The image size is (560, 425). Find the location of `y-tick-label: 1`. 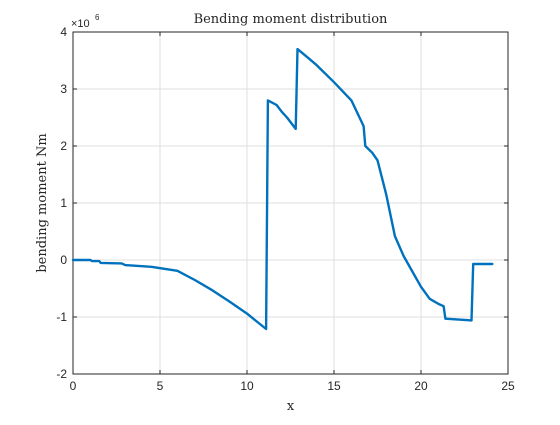

y-tick-label: 1 is located at coordinates (63, 203).